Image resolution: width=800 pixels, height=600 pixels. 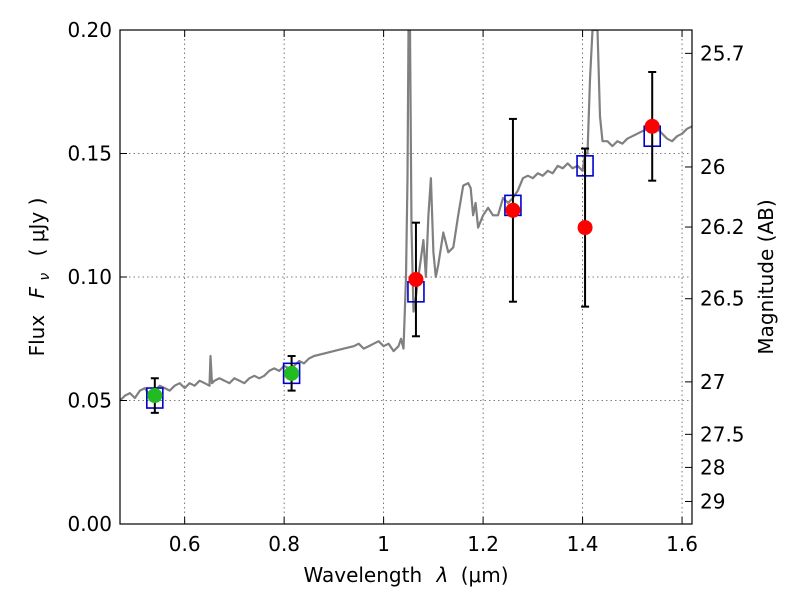 I want to click on y2-tick-label: 27, so click(x=712, y=382).